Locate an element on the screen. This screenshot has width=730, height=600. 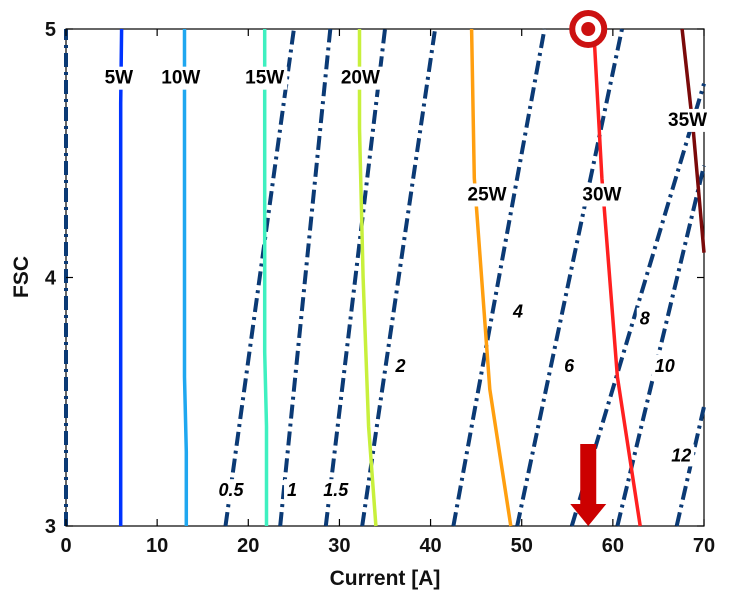
contour-label-6-bg is located at coordinates (570, 365).